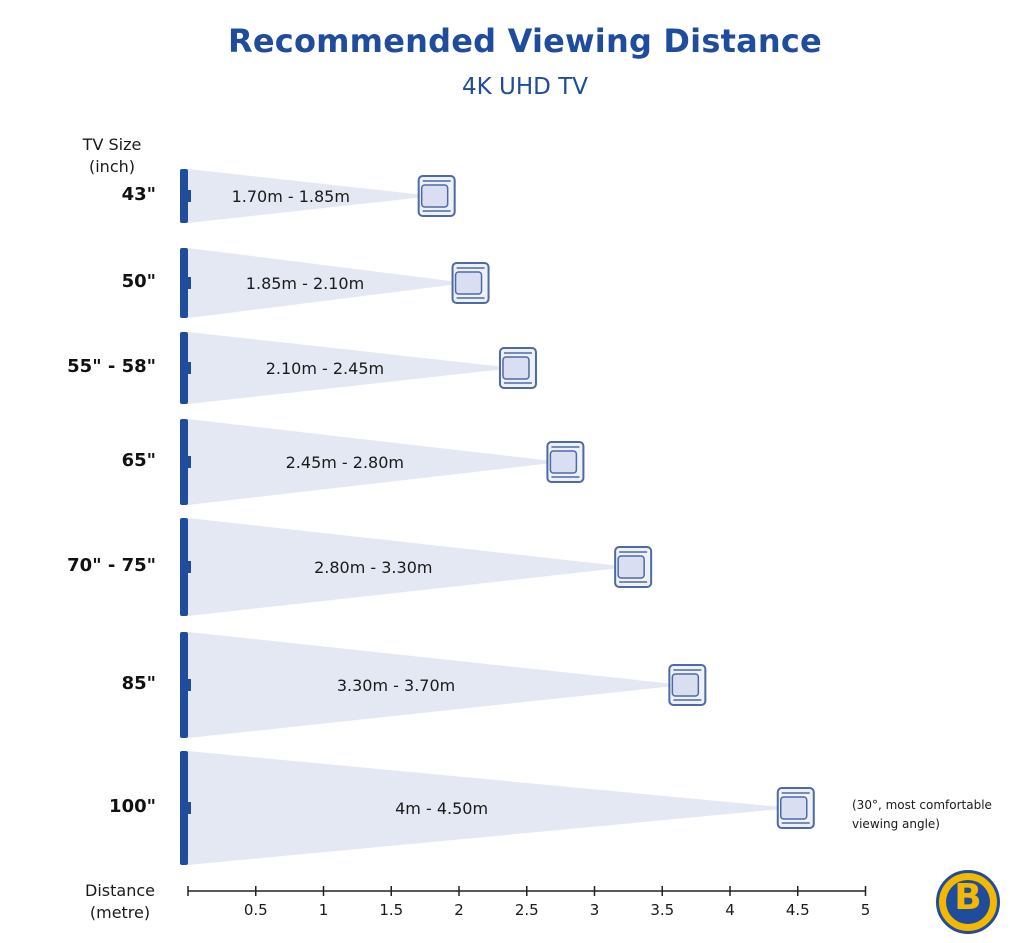 This screenshot has height=943, width=1010. What do you see at coordinates (256, 910) in the screenshot?
I see `x-tick-label: 0.5` at bounding box center [256, 910].